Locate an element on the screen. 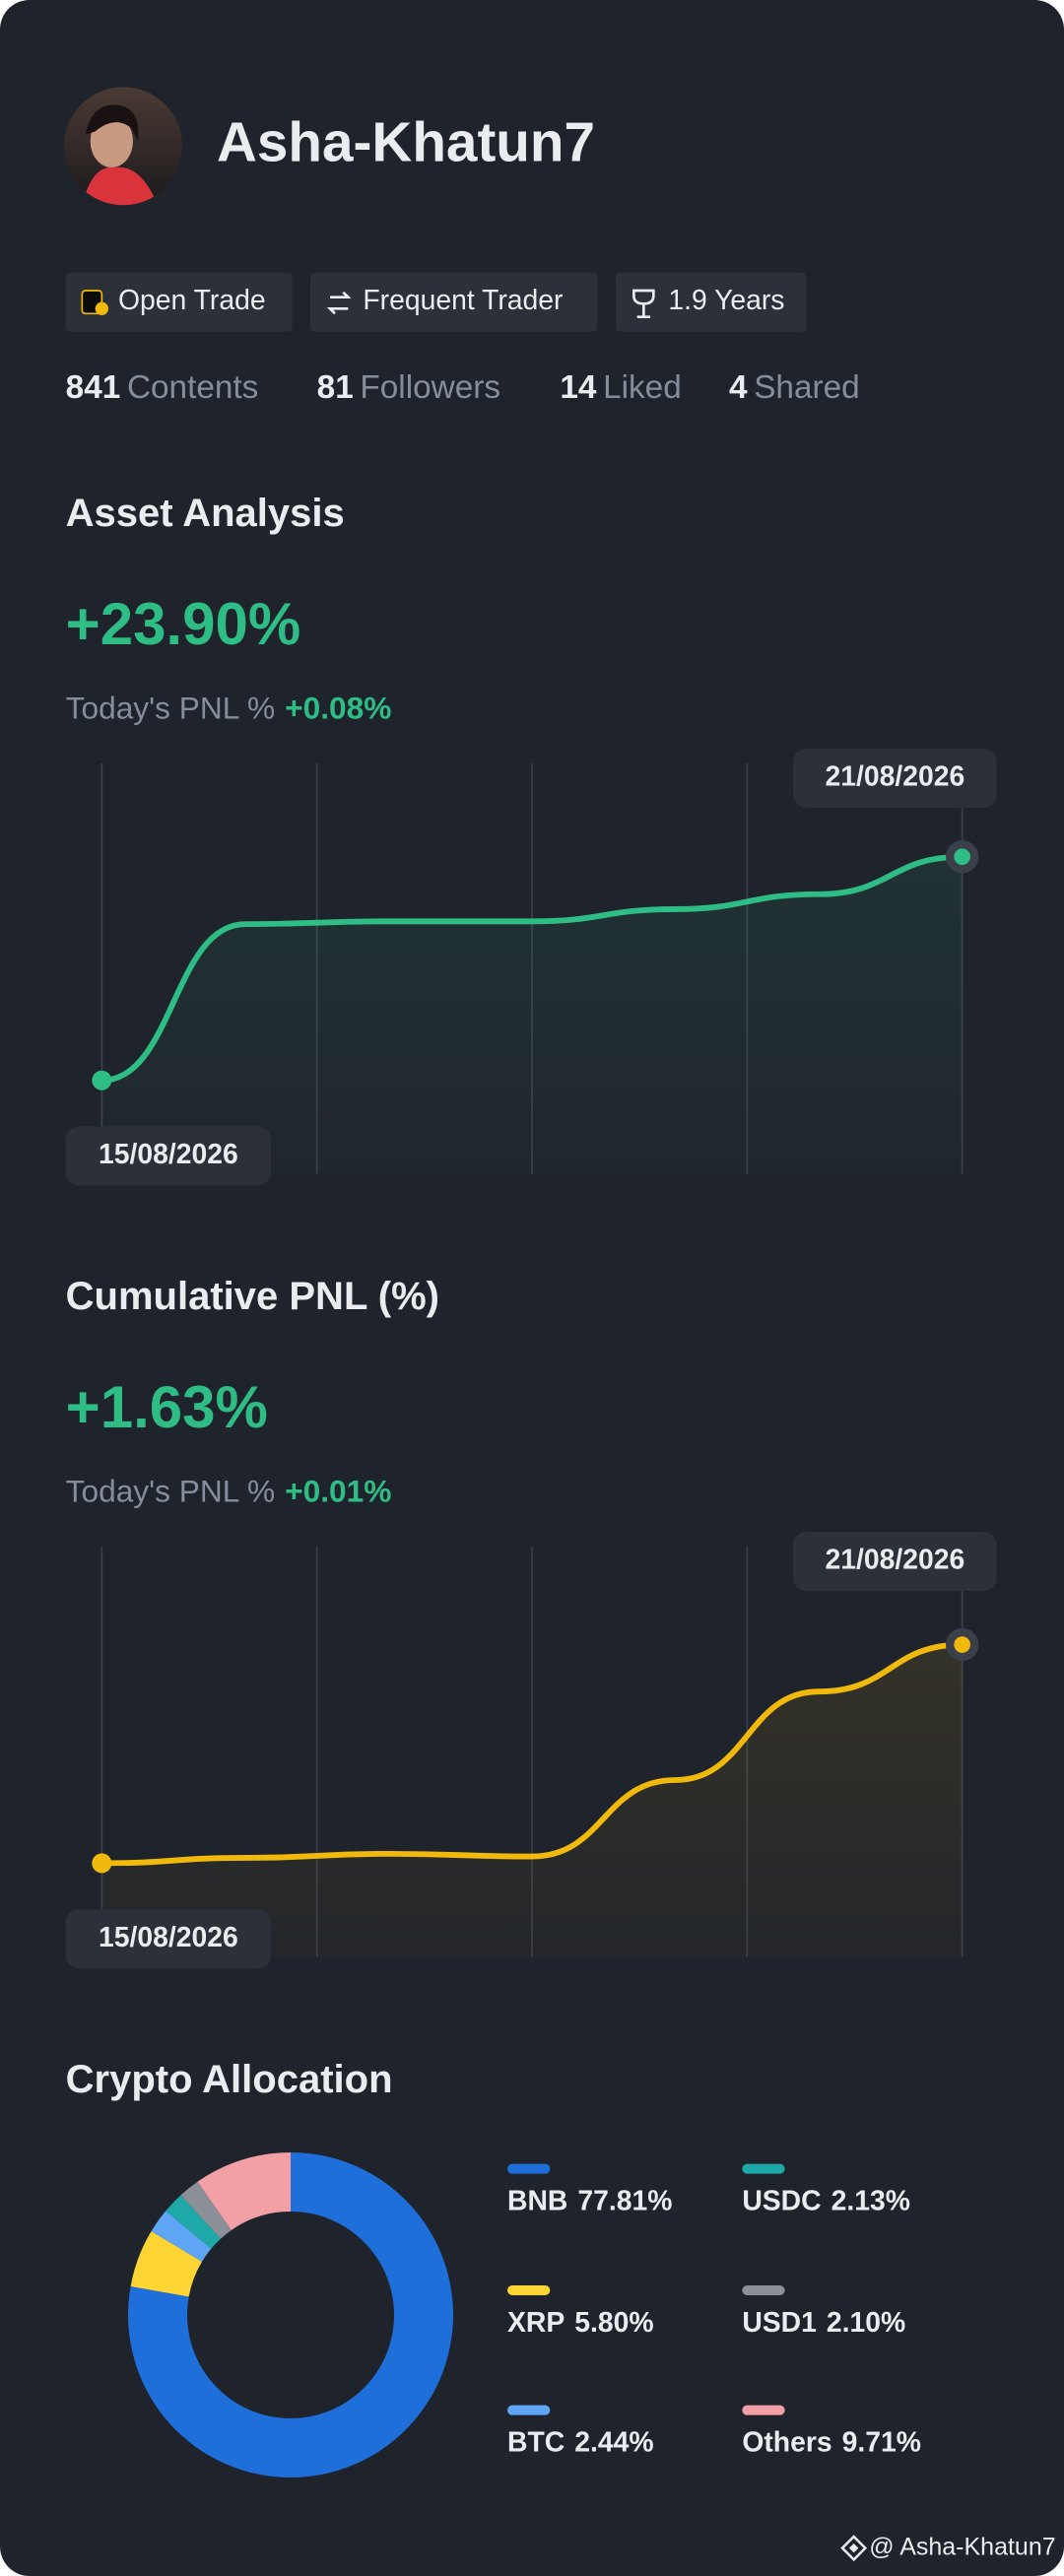 This screenshot has width=1064, height=2576. section-value: +23.90% is located at coordinates (184, 624).